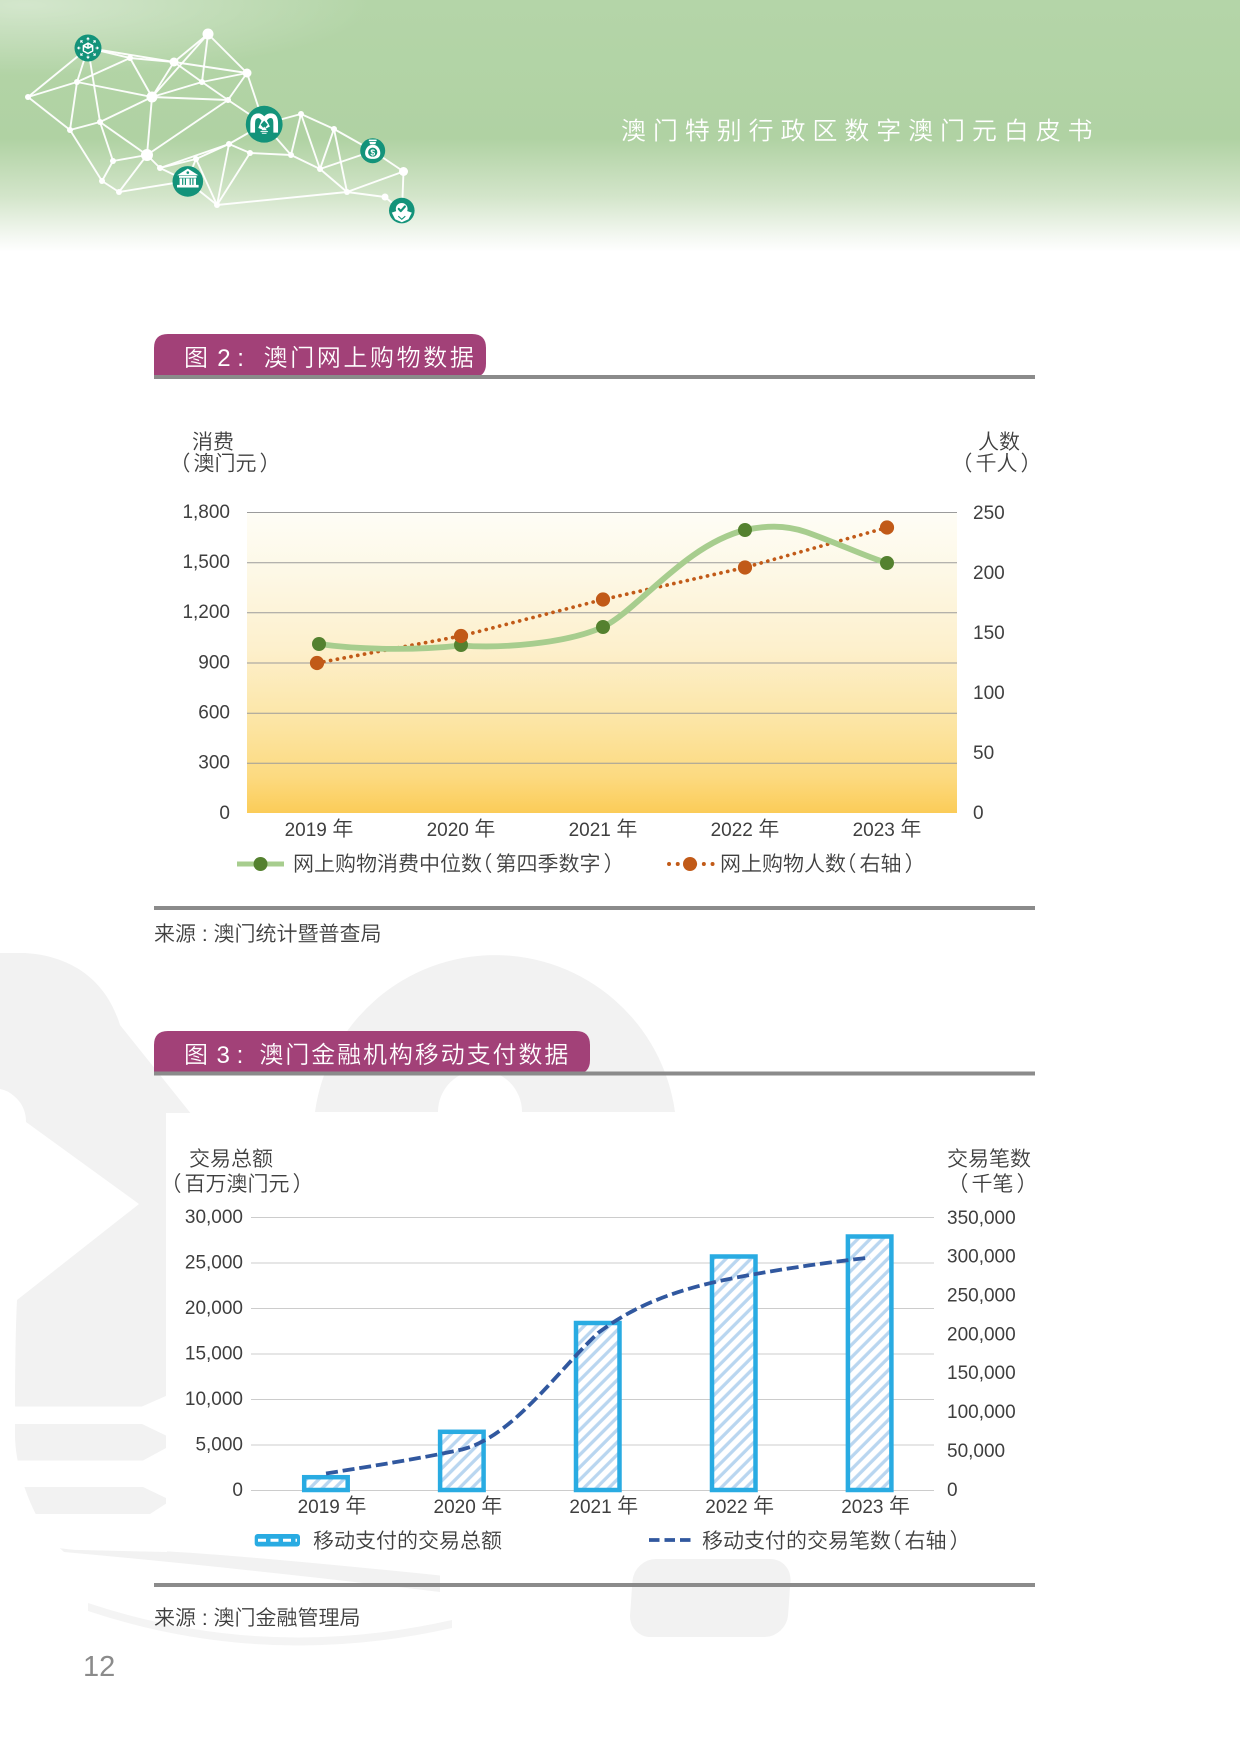 This screenshot has width=1240, height=1754. I want to click on svg-text: 900, so click(214, 662).